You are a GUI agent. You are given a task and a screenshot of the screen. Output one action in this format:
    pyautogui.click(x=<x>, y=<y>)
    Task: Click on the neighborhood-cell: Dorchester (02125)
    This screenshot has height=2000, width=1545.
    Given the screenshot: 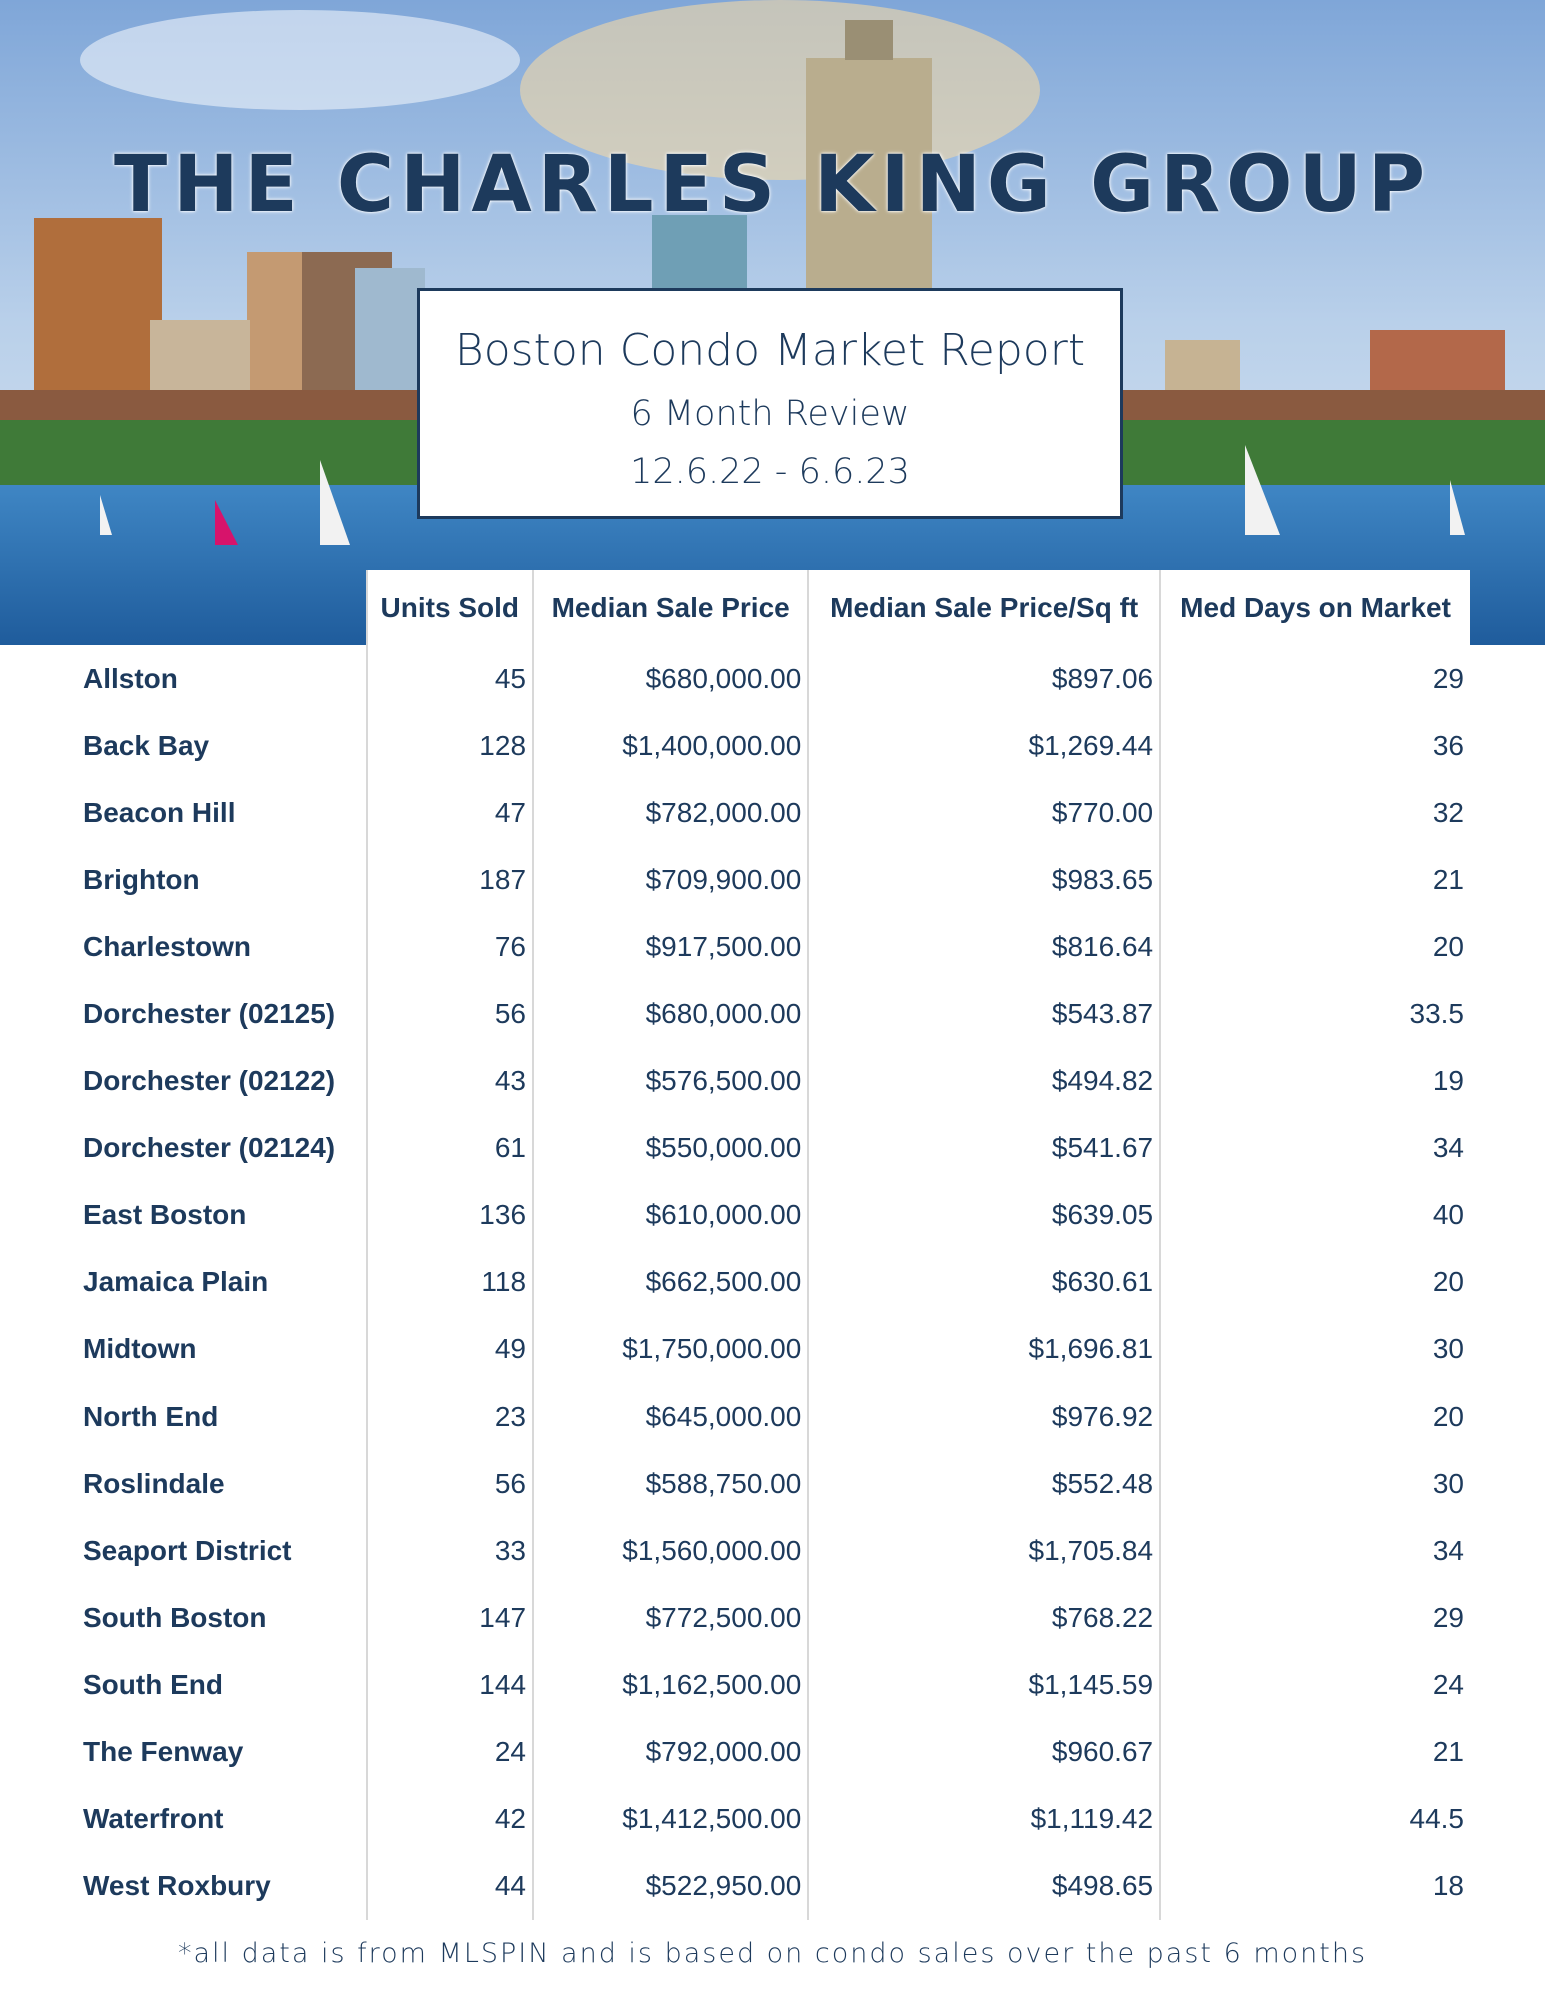 What is the action you would take?
    pyautogui.click(x=209, y=1014)
    